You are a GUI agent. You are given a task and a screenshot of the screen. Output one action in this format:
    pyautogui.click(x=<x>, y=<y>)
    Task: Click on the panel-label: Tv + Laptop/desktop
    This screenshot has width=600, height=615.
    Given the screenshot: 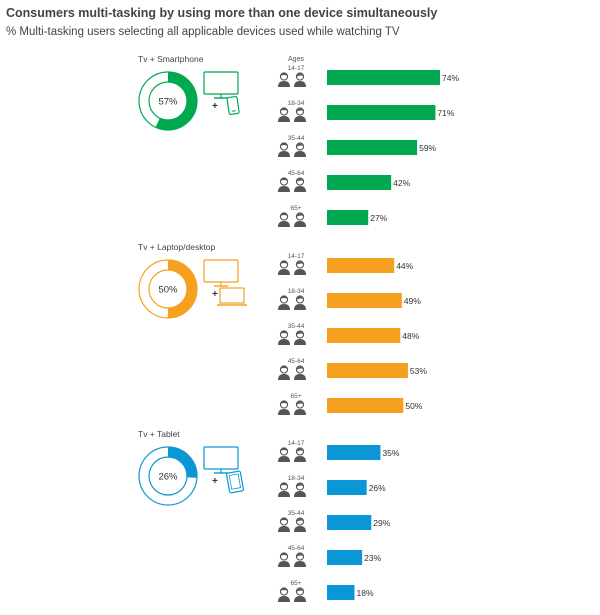 What is the action you would take?
    pyautogui.click(x=177, y=247)
    